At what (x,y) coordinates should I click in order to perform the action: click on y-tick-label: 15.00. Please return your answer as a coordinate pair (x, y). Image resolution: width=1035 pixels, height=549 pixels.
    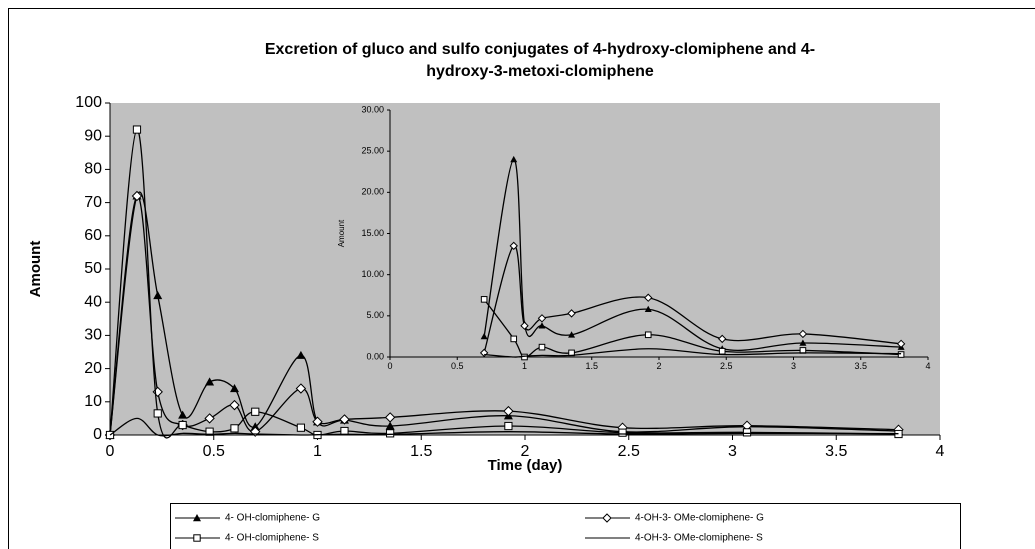
    Looking at the image, I should click on (372, 233).